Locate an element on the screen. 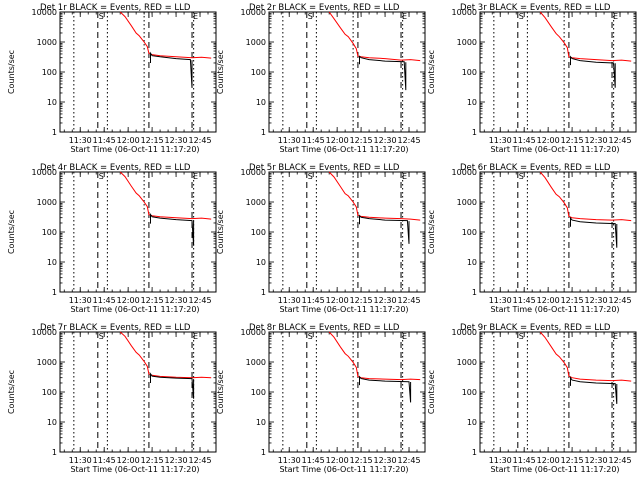 The height and width of the screenshot is (480, 640). panel-title: Det 9r BLACK = Events, RED = LLD is located at coordinates (535, 328).